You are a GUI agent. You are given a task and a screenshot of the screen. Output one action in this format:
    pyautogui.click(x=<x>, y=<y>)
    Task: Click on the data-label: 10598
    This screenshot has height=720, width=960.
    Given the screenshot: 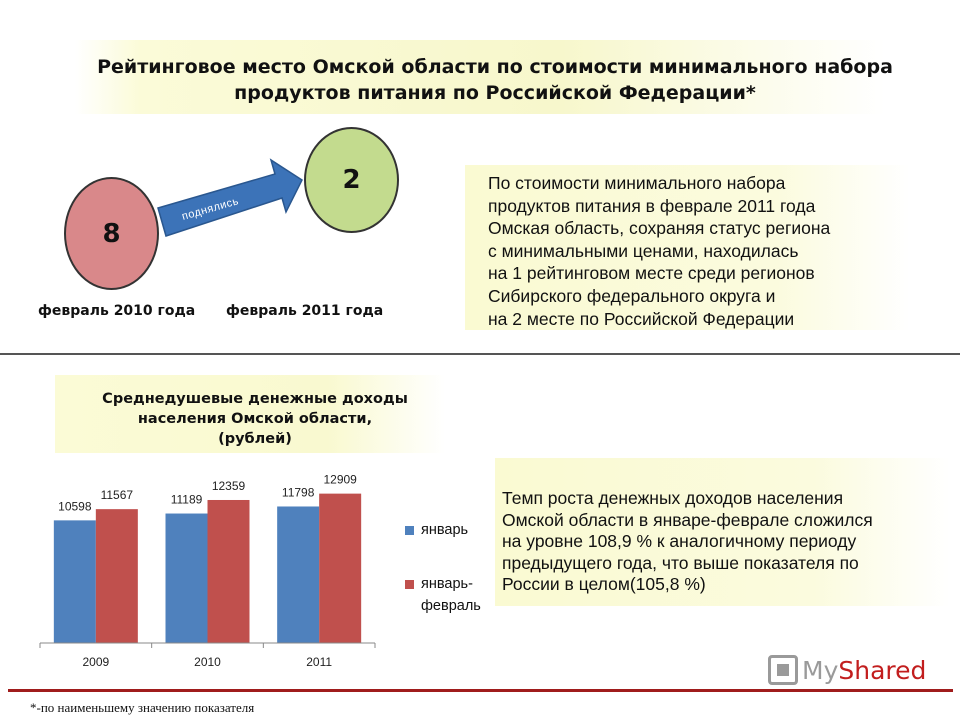 What is the action you would take?
    pyautogui.click(x=75, y=506)
    